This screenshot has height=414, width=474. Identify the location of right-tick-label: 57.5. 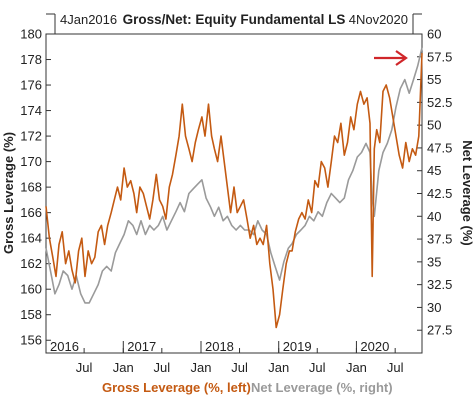
(439, 56).